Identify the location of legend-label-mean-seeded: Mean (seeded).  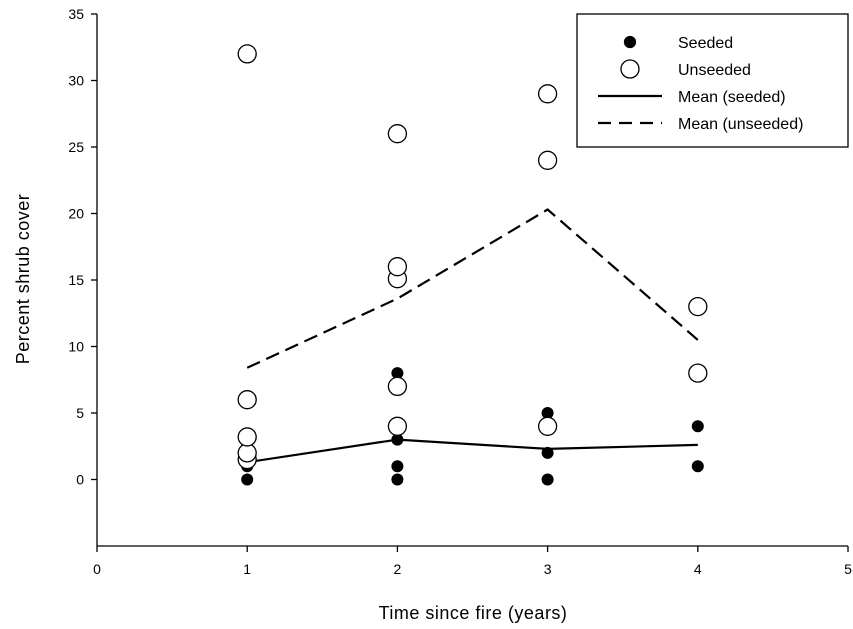
(732, 97).